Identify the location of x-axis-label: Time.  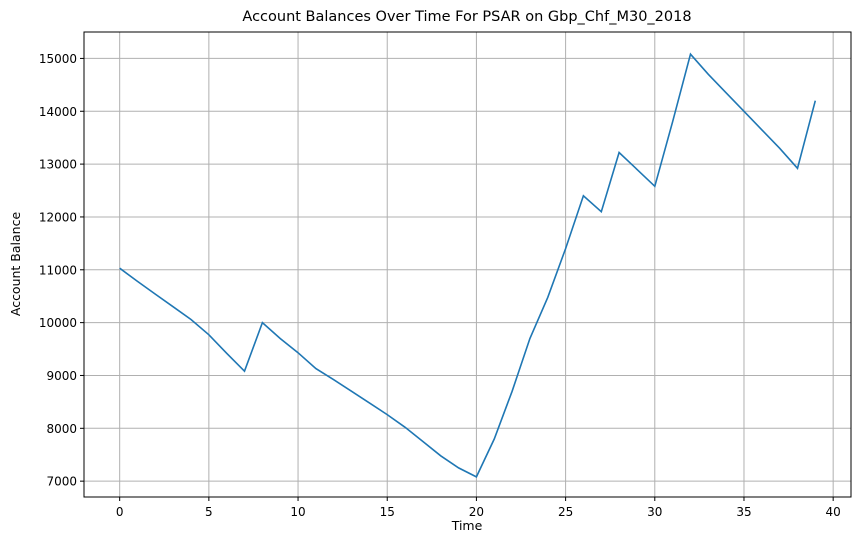
(467, 525).